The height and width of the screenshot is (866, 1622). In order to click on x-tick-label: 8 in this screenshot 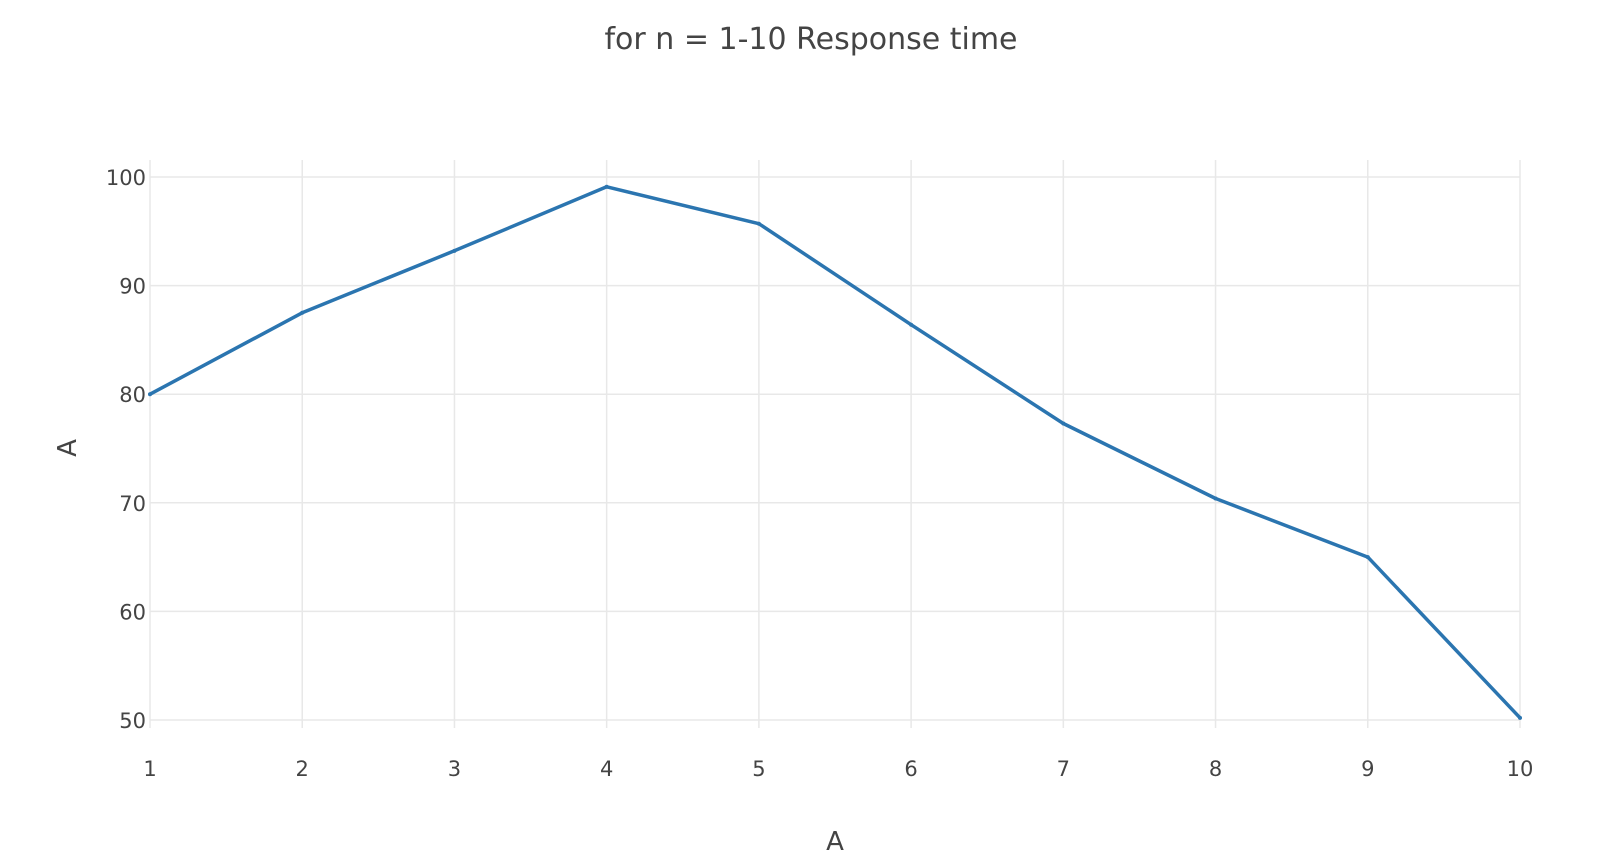, I will do `click(1215, 769)`.